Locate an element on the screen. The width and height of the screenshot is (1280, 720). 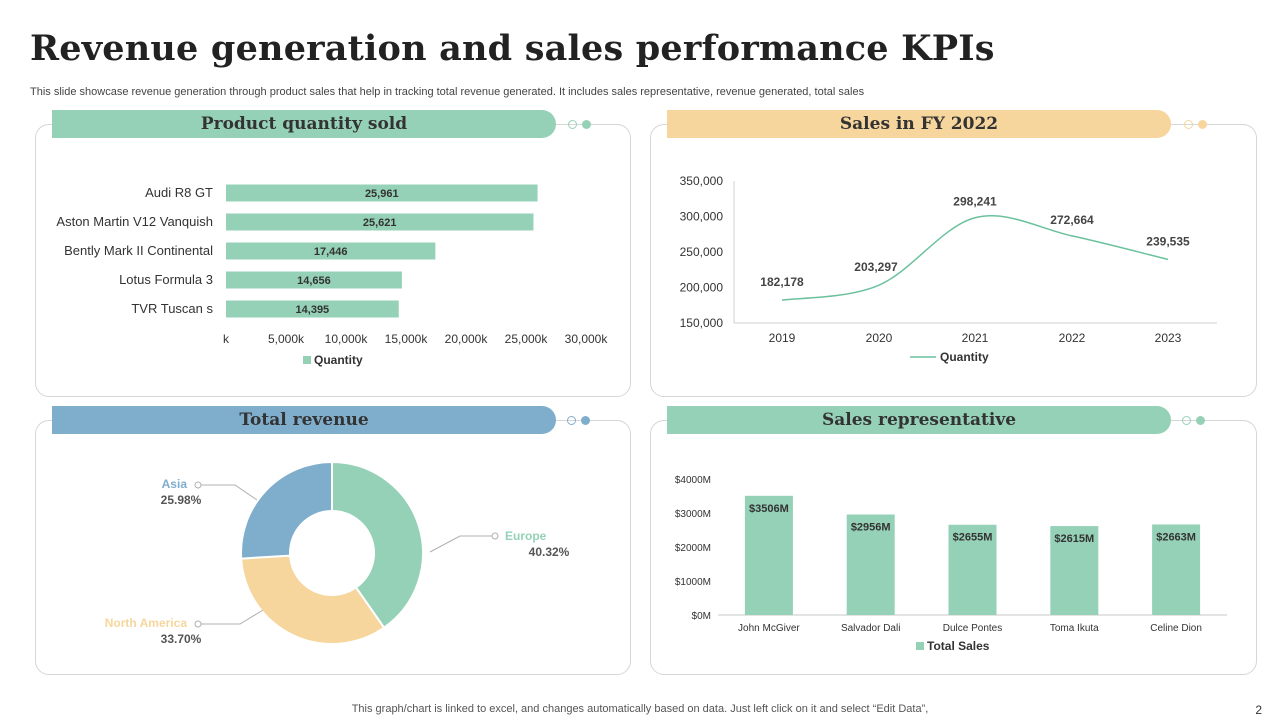
category-label: Dulce Pontes is located at coordinates (972, 628).